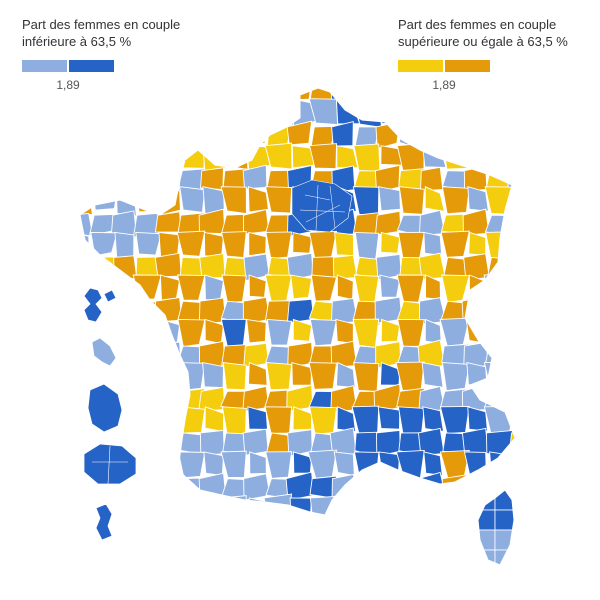 This screenshot has height=600, width=600. What do you see at coordinates (420, 66) in the screenshot?
I see `legend-high-swatch-yellow` at bounding box center [420, 66].